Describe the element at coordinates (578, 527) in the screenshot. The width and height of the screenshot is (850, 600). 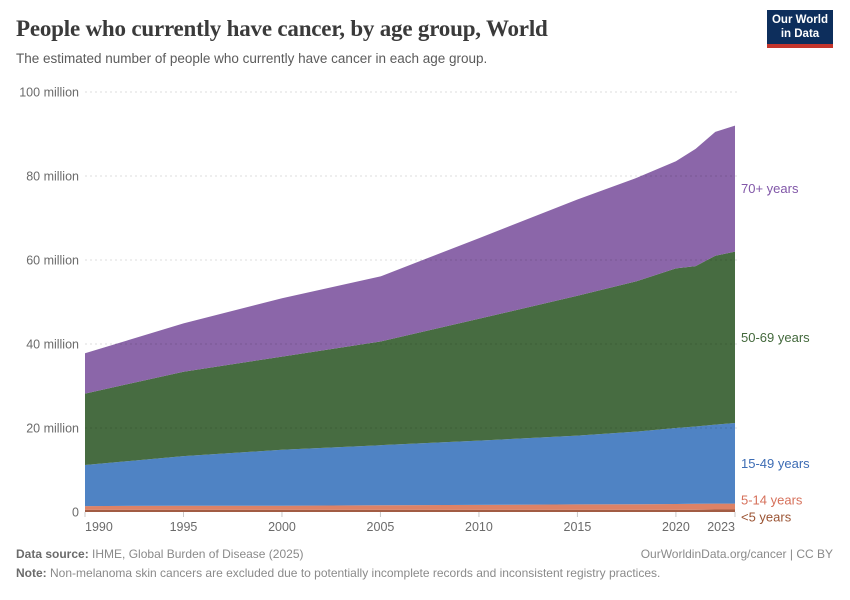
I see `x-axis-label-2015: 2015` at that location.